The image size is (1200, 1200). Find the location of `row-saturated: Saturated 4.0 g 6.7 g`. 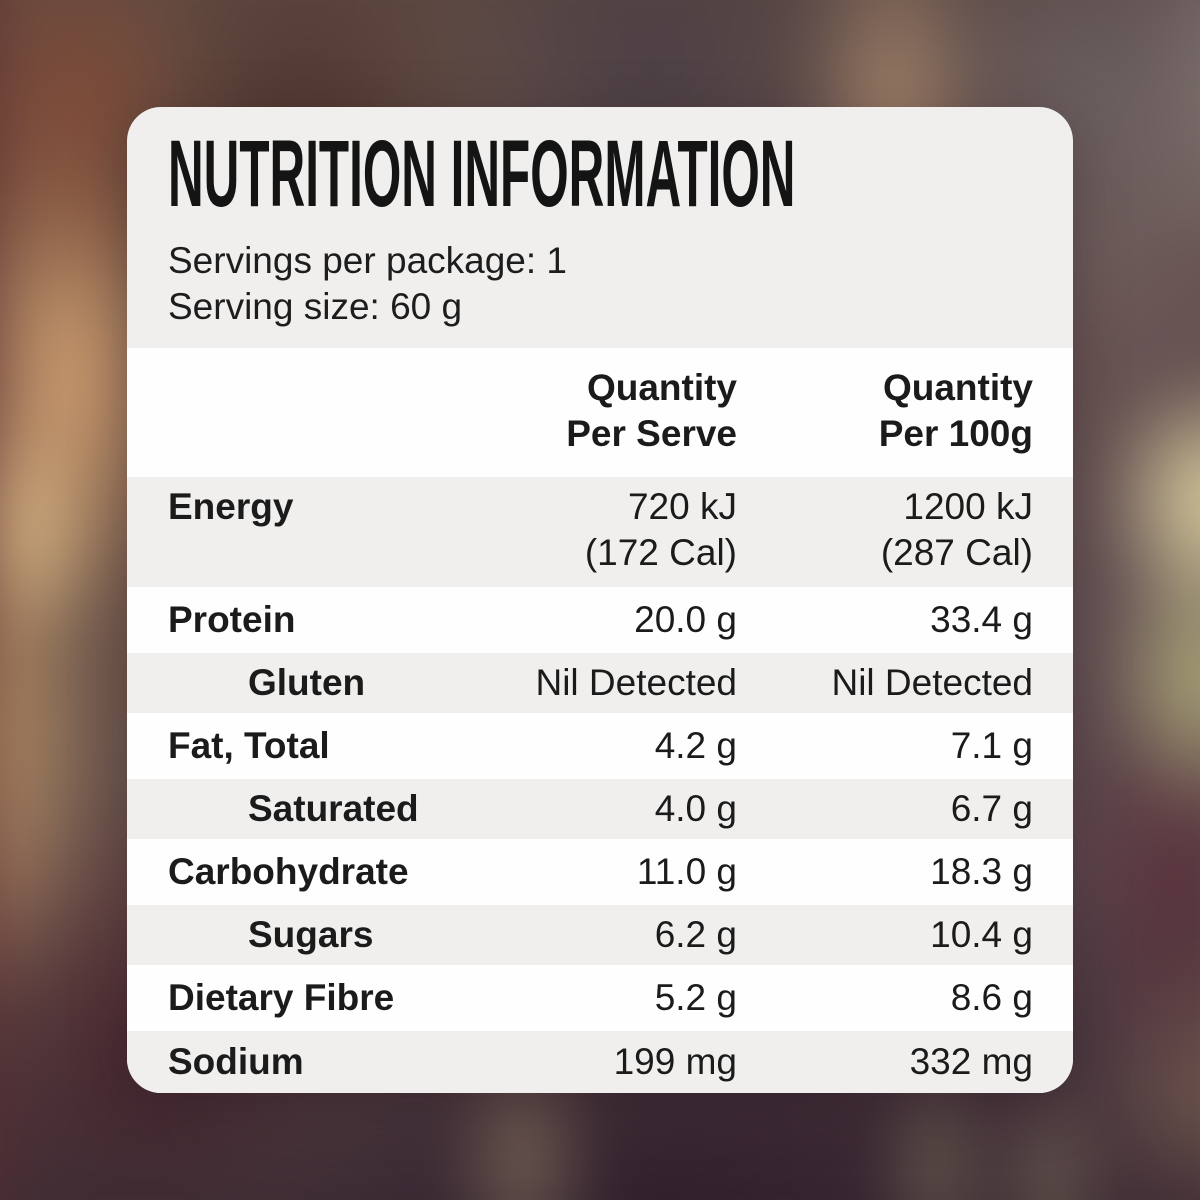

row-saturated: Saturated 4.0 g 6.7 g is located at coordinates (600, 809).